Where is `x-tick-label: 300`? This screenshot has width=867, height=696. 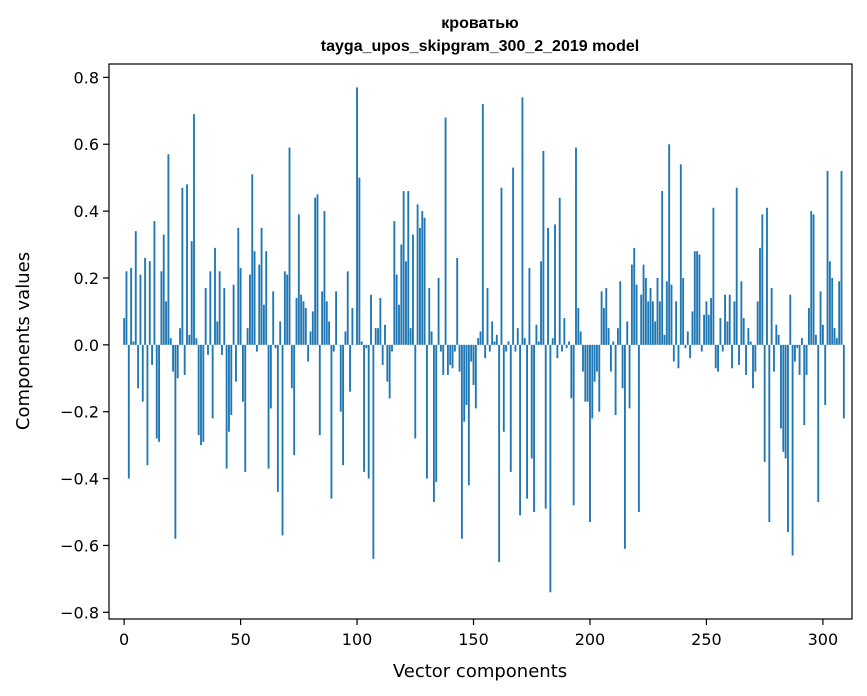
x-tick-label: 300 is located at coordinates (823, 639).